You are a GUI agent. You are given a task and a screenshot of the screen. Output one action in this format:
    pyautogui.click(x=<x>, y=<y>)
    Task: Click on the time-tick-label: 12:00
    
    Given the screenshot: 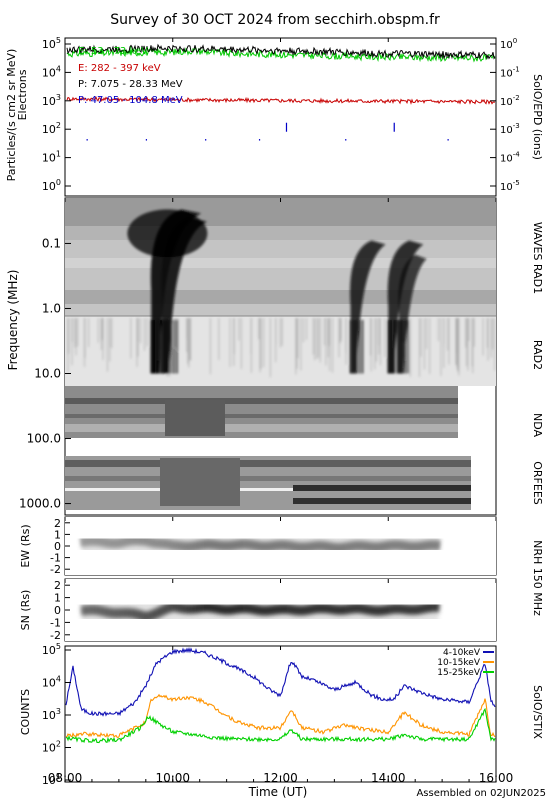 What is the action you would take?
    pyautogui.click(x=280, y=778)
    